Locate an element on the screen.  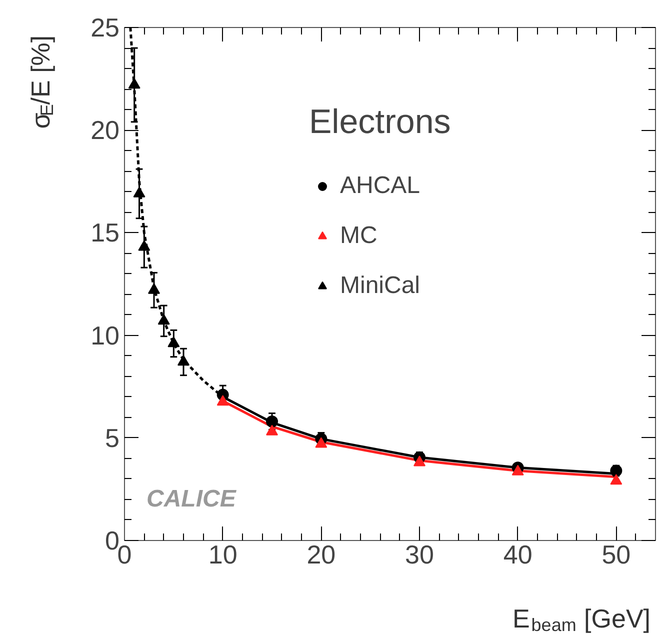
y-tick-label: 10 is located at coordinates (105, 335).